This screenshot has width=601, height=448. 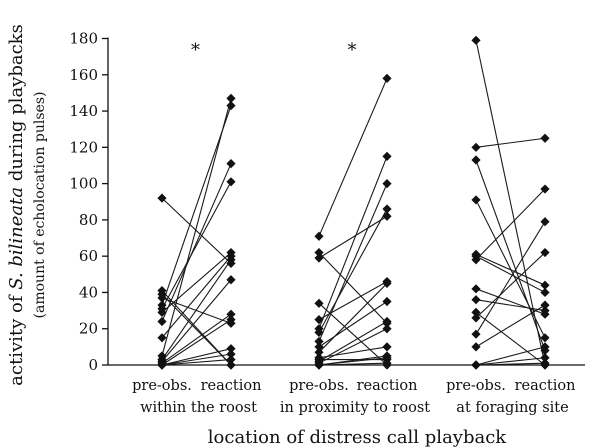 I want to click on y-tick-label: 60, so click(x=88, y=256).